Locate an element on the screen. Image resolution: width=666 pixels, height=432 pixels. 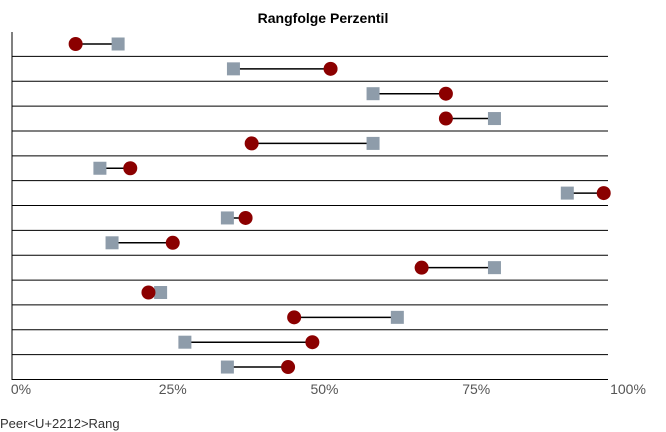
legend-label: Peer<U+2212>Rang is located at coordinates (60, 423).